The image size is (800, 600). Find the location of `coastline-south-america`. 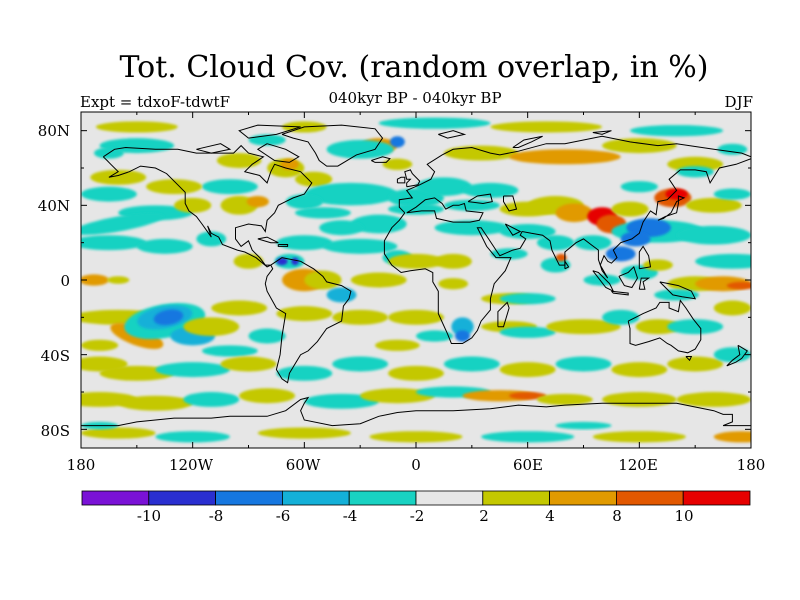

coastline-south-america is located at coordinates (308, 320).